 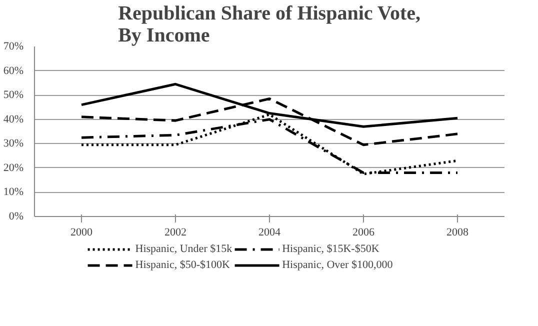 What do you see at coordinates (13, 144) in the screenshot?
I see `y-tick-label: 30%` at bounding box center [13, 144].